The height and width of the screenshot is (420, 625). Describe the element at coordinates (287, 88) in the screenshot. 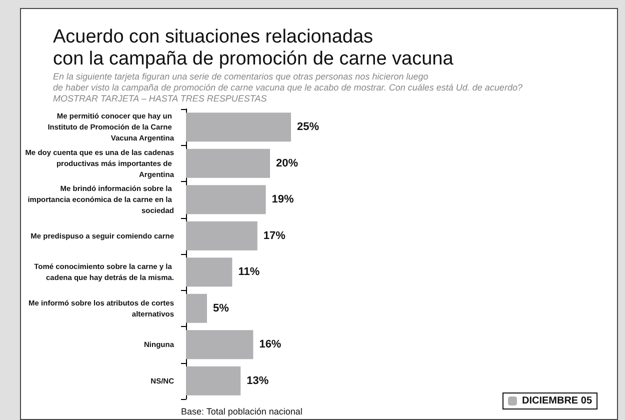

I see `chart-subtitle: En la siguiente tarjeta figuran una serie de comentarios que otras personas nos hicieron luego de haber visto la campaña de promoción de carne vacuna que le acabo de mostrar. Con cuáles está Ud. de acuerdo? MOSTRAR TARJETA – HASTA TRES RESPUESTAS` at that location.